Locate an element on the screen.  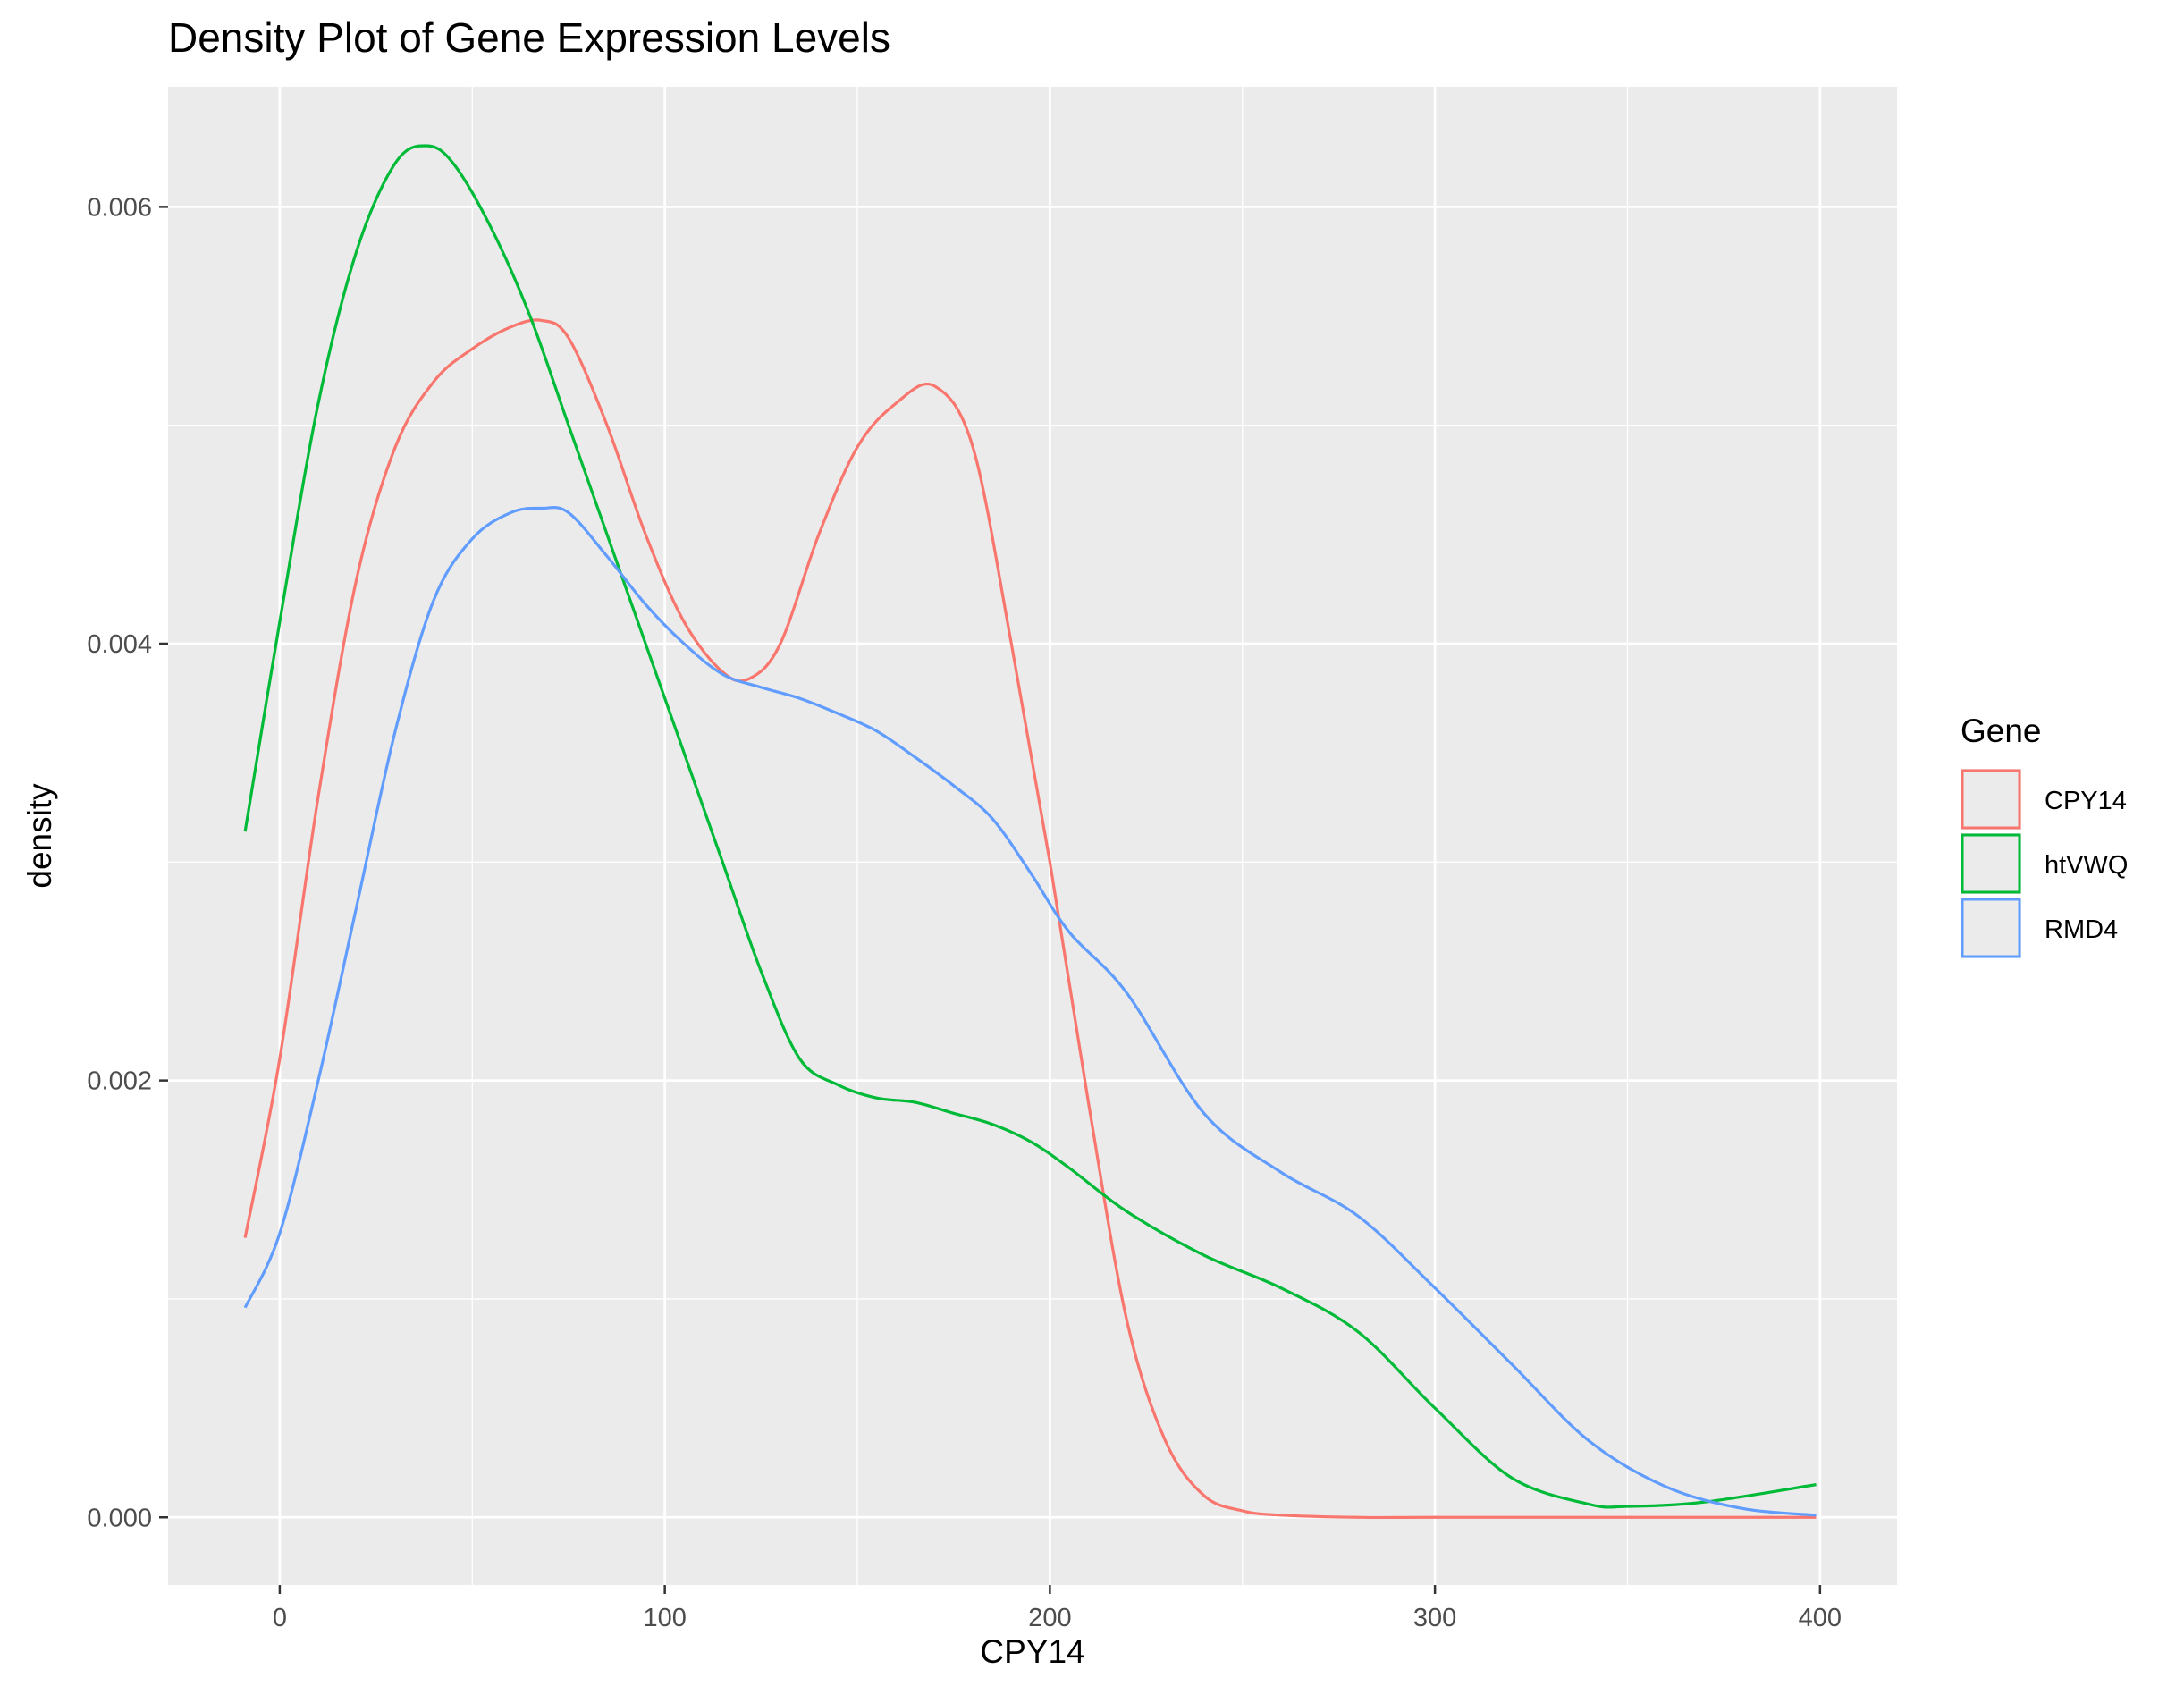
legend-key-htvwq is located at coordinates (1991, 864).